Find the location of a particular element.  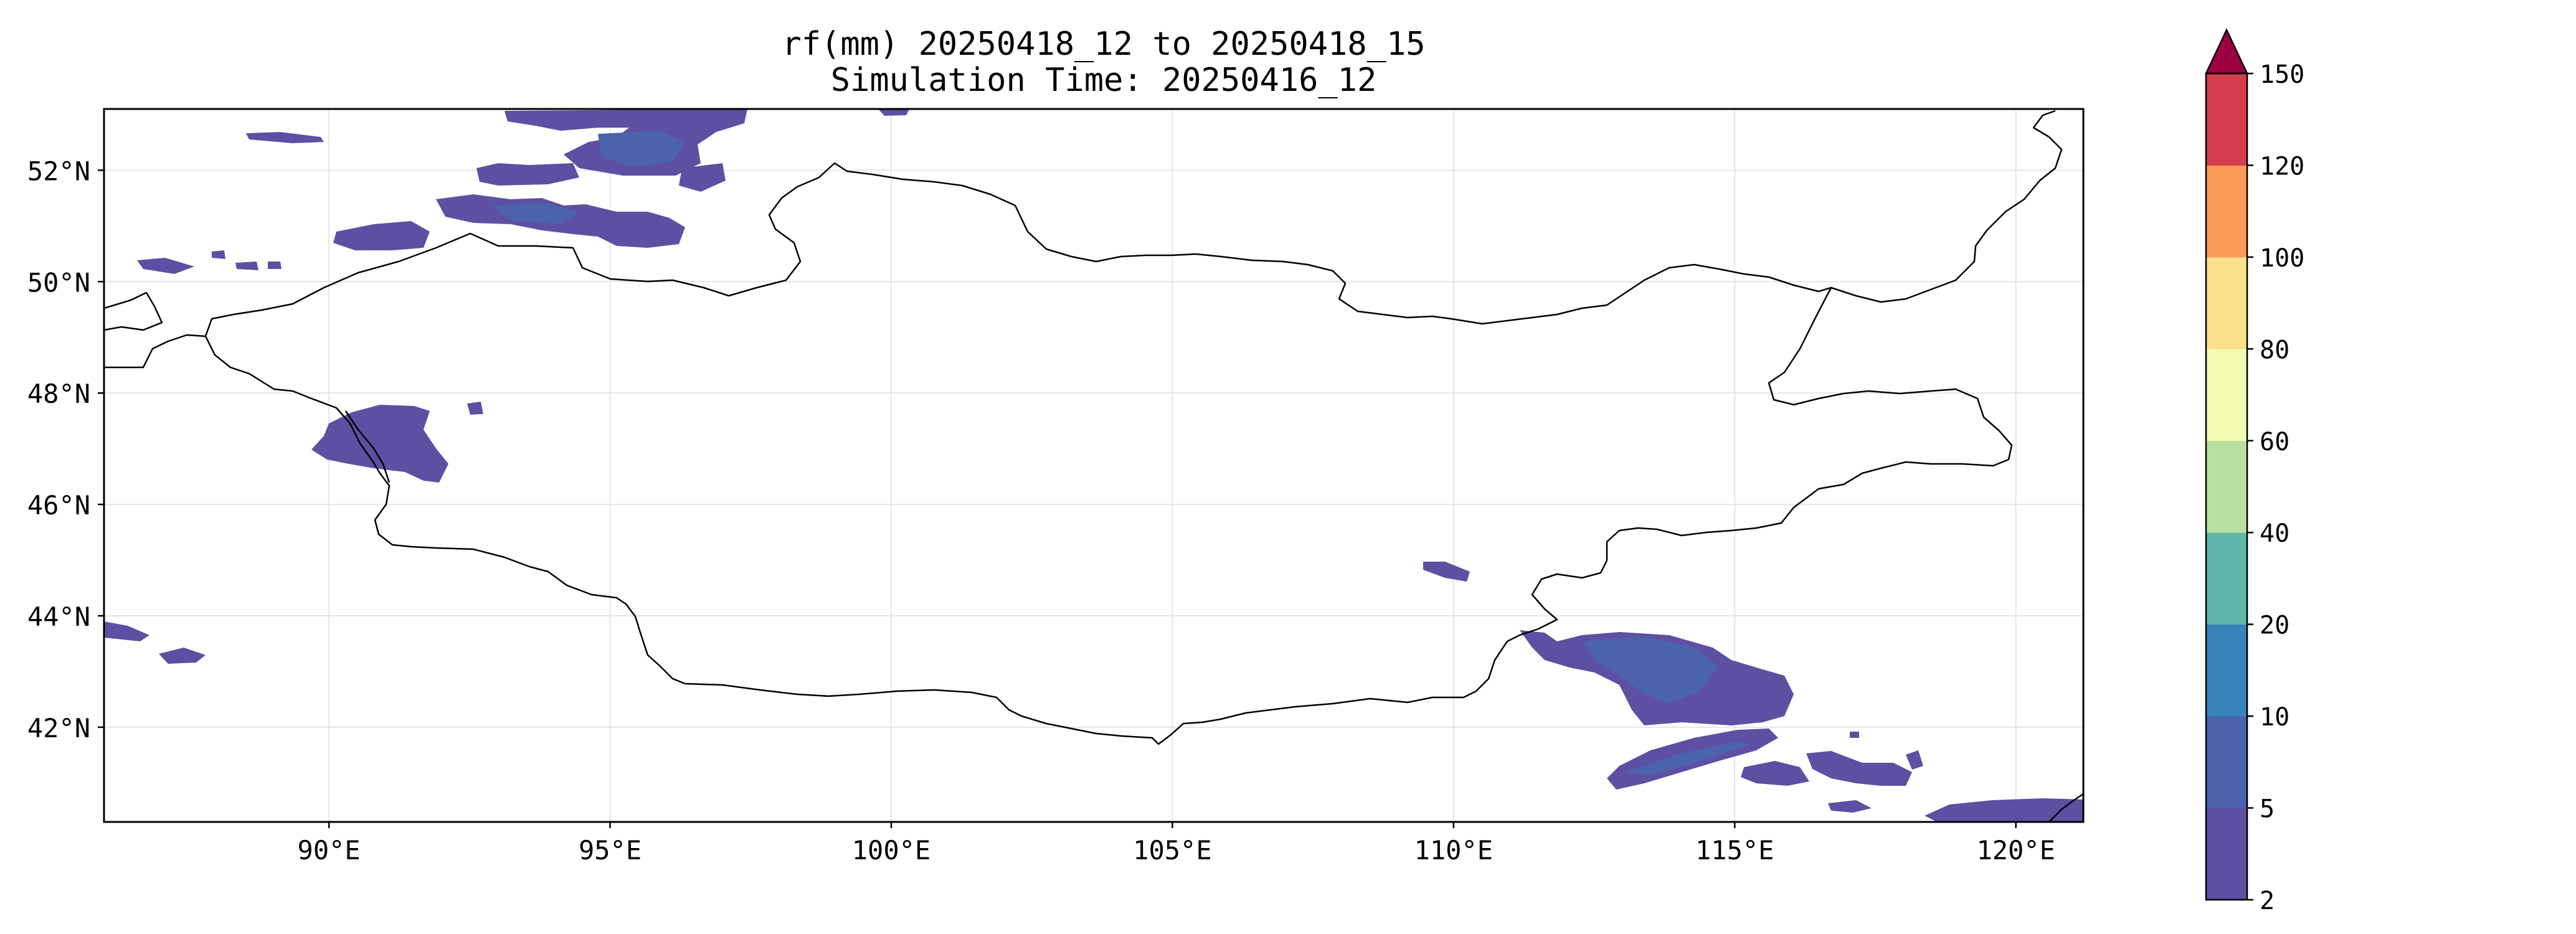

colorbar: 2 5 10 20 40 60 80 100 120 150 is located at coordinates (2254, 471).